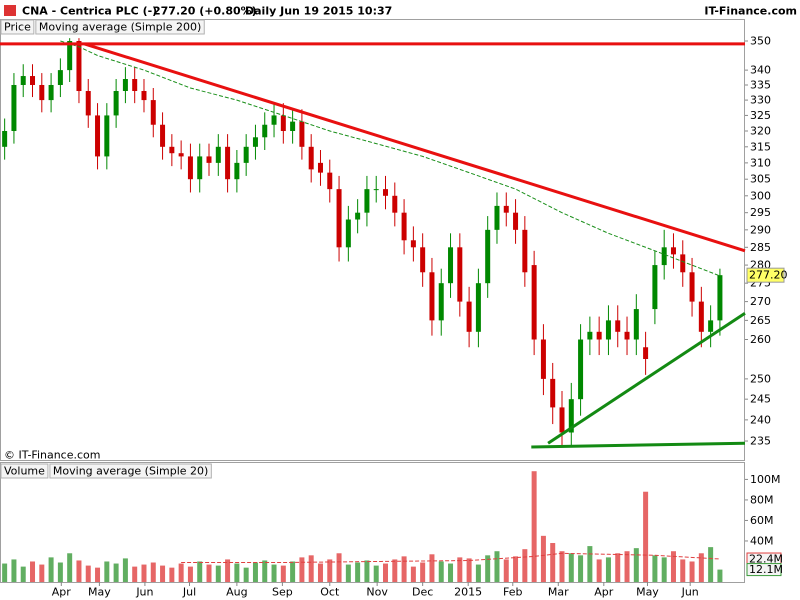 This screenshot has height=600, width=800. What do you see at coordinates (766, 559) in the screenshot?
I see `last-value-label: 22.4M` at bounding box center [766, 559].